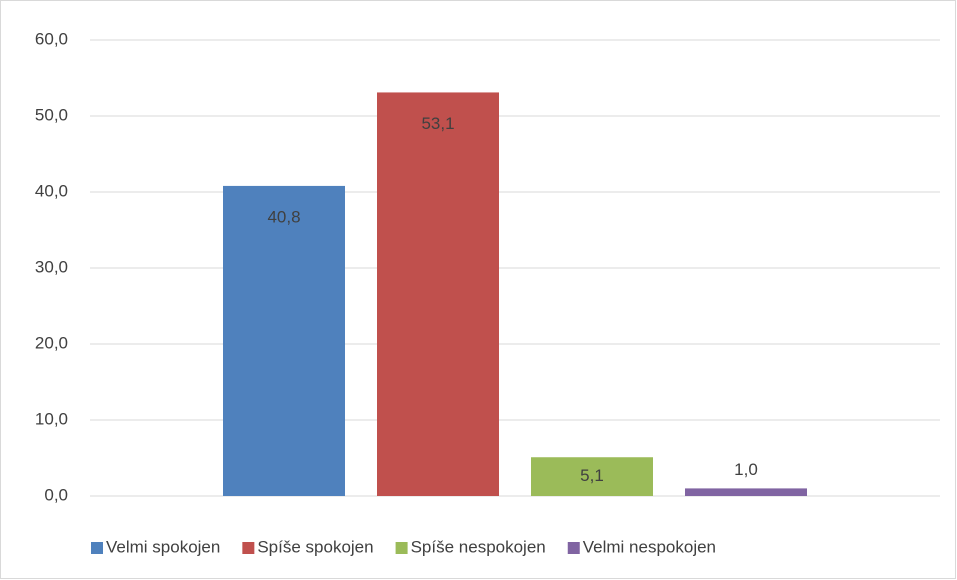  What do you see at coordinates (315, 546) in the screenshot?
I see `legend-label: Spíše spokojen` at bounding box center [315, 546].